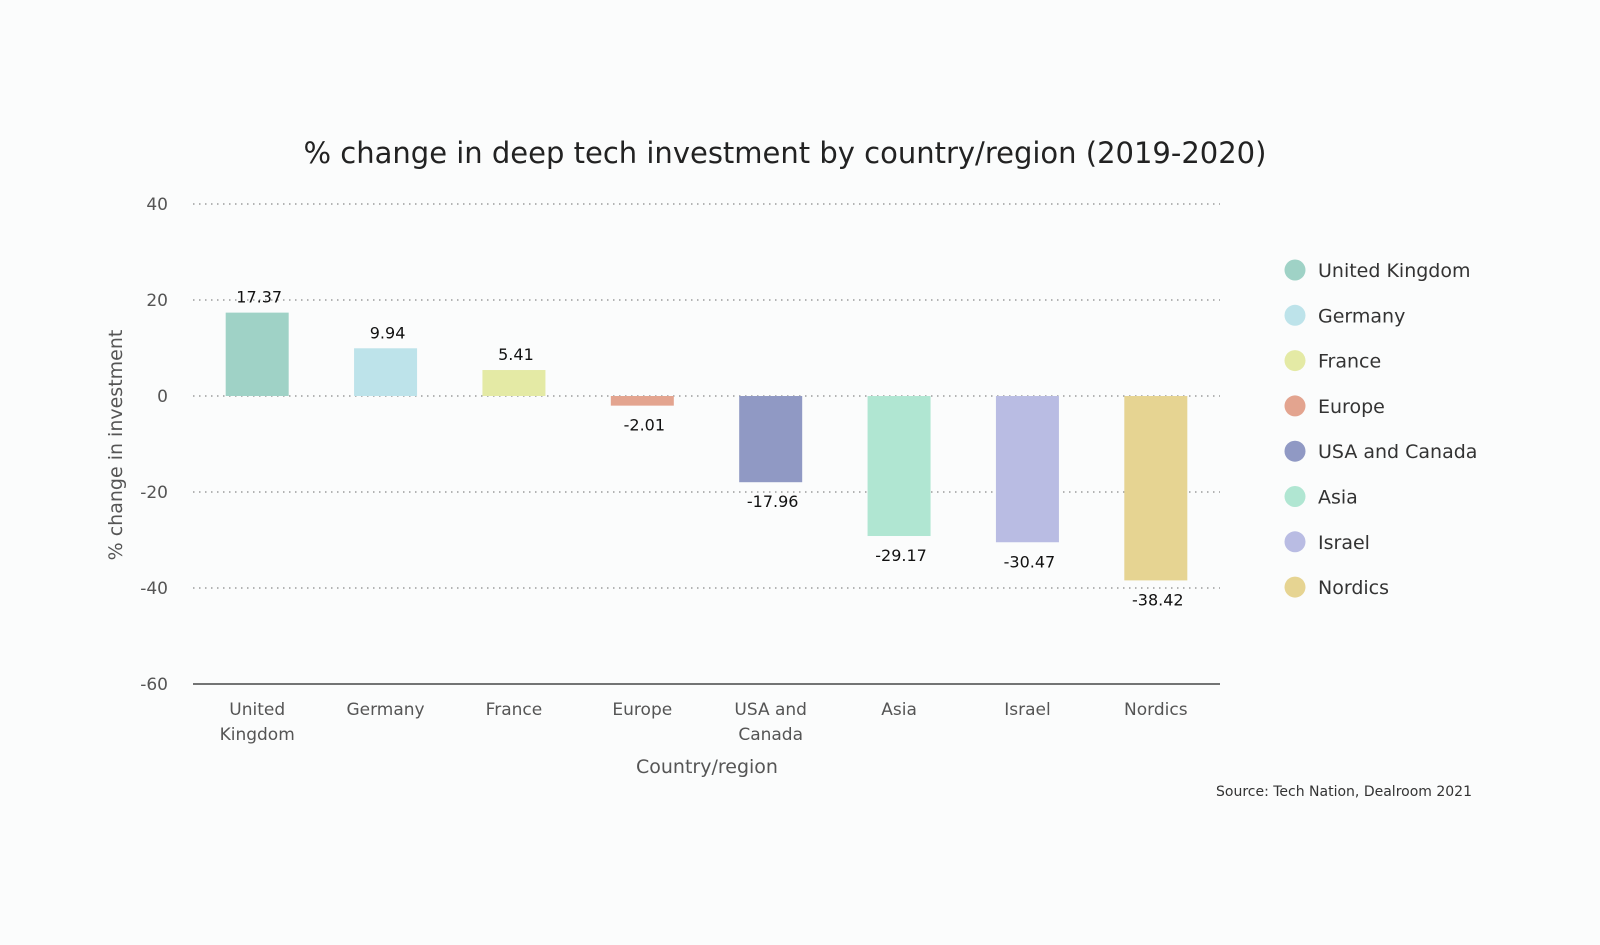  I want to click on data-label: -29.17, so click(901, 555).